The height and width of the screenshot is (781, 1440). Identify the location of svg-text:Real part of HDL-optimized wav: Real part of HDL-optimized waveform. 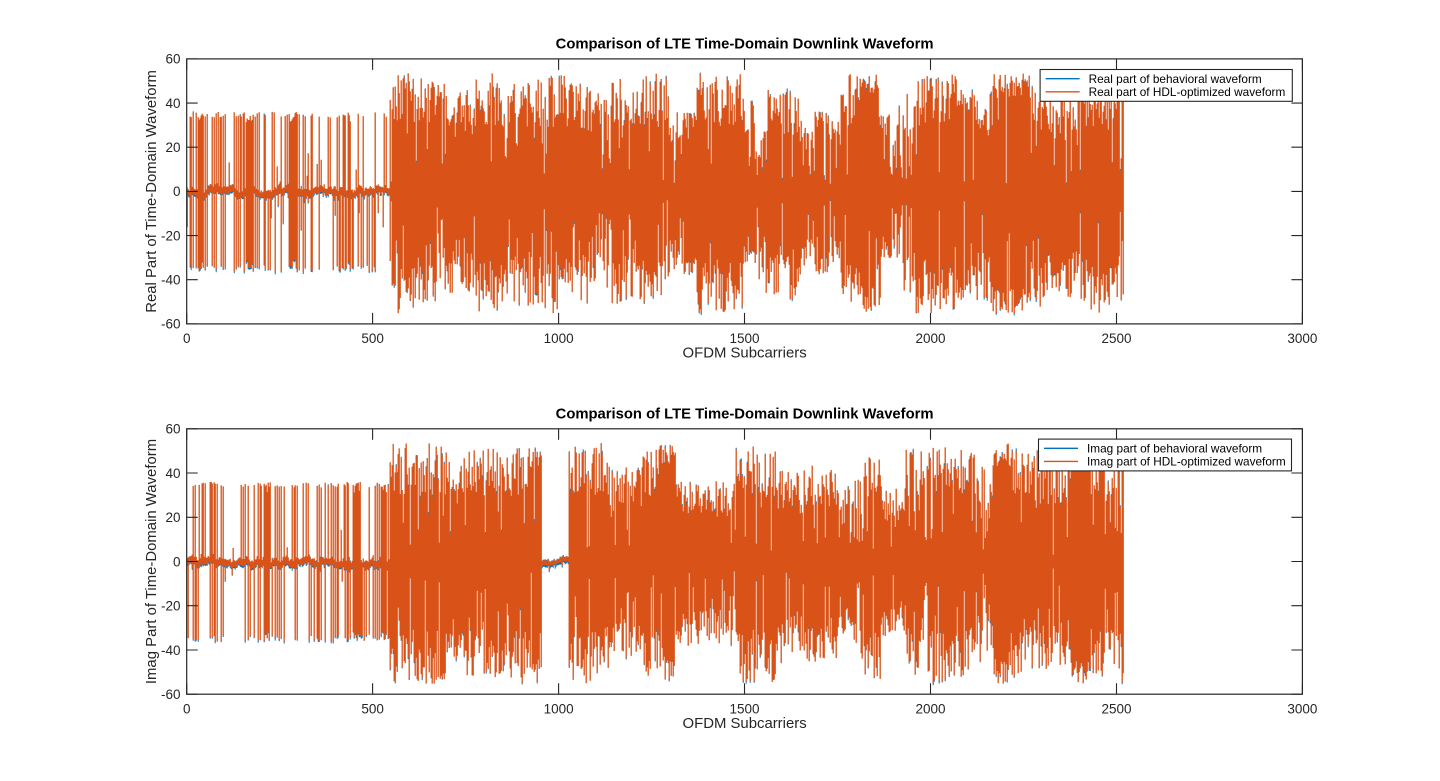
(1187, 92).